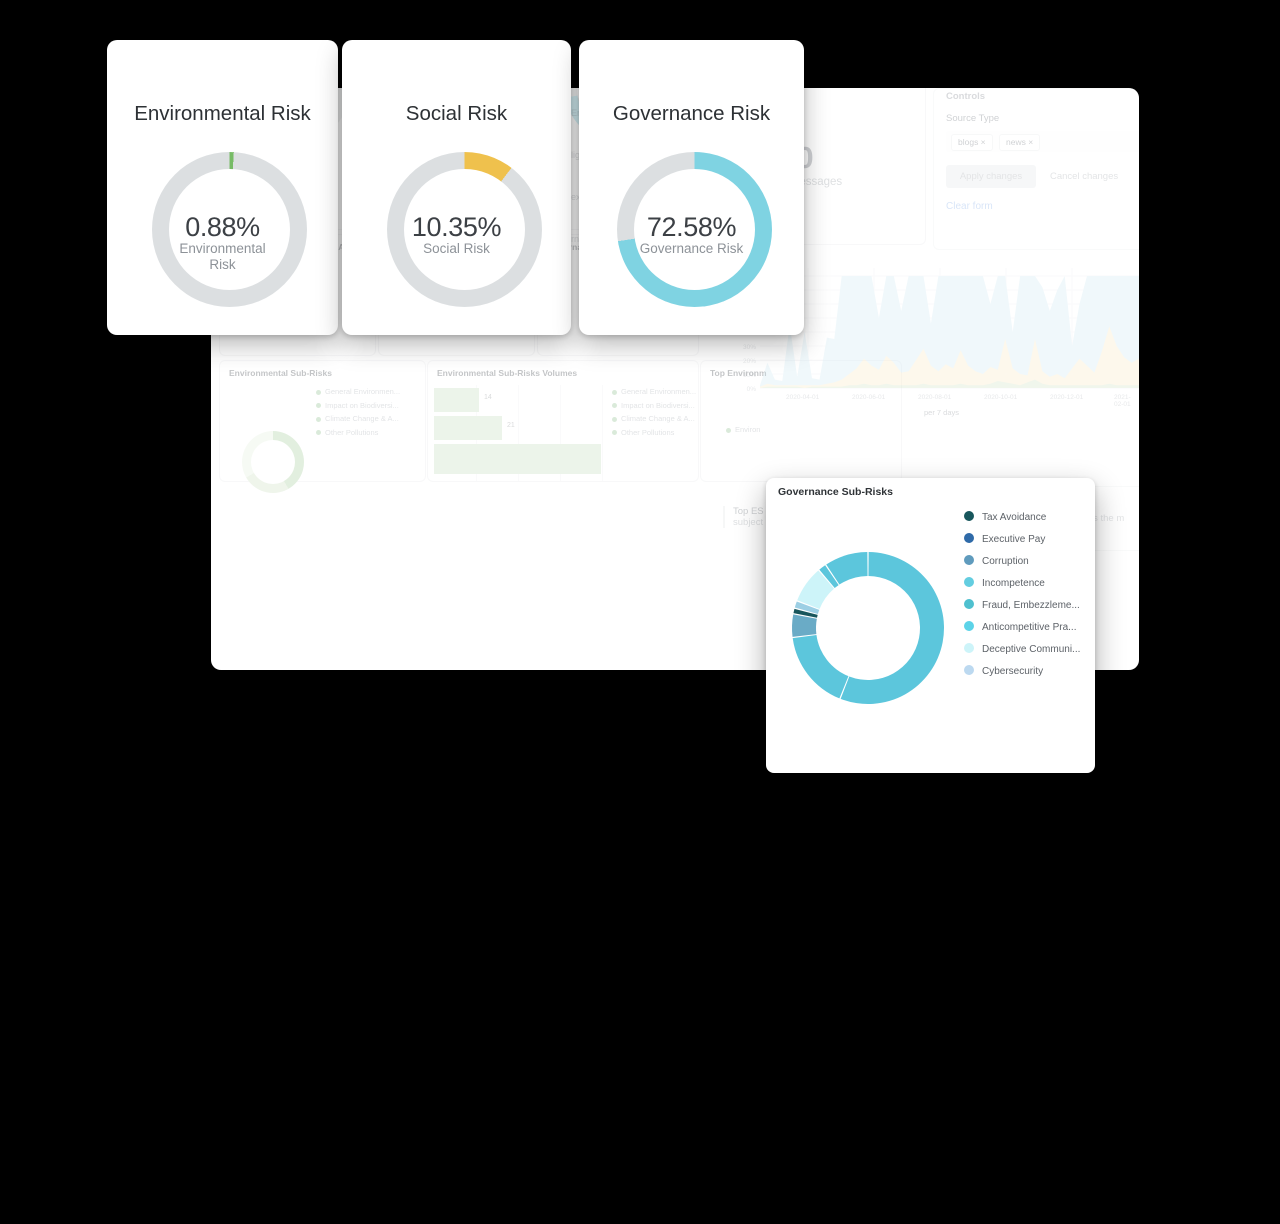 The width and height of the screenshot is (1280, 1224). I want to click on bg-right-text-fragment: is the m, so click(1108, 518).